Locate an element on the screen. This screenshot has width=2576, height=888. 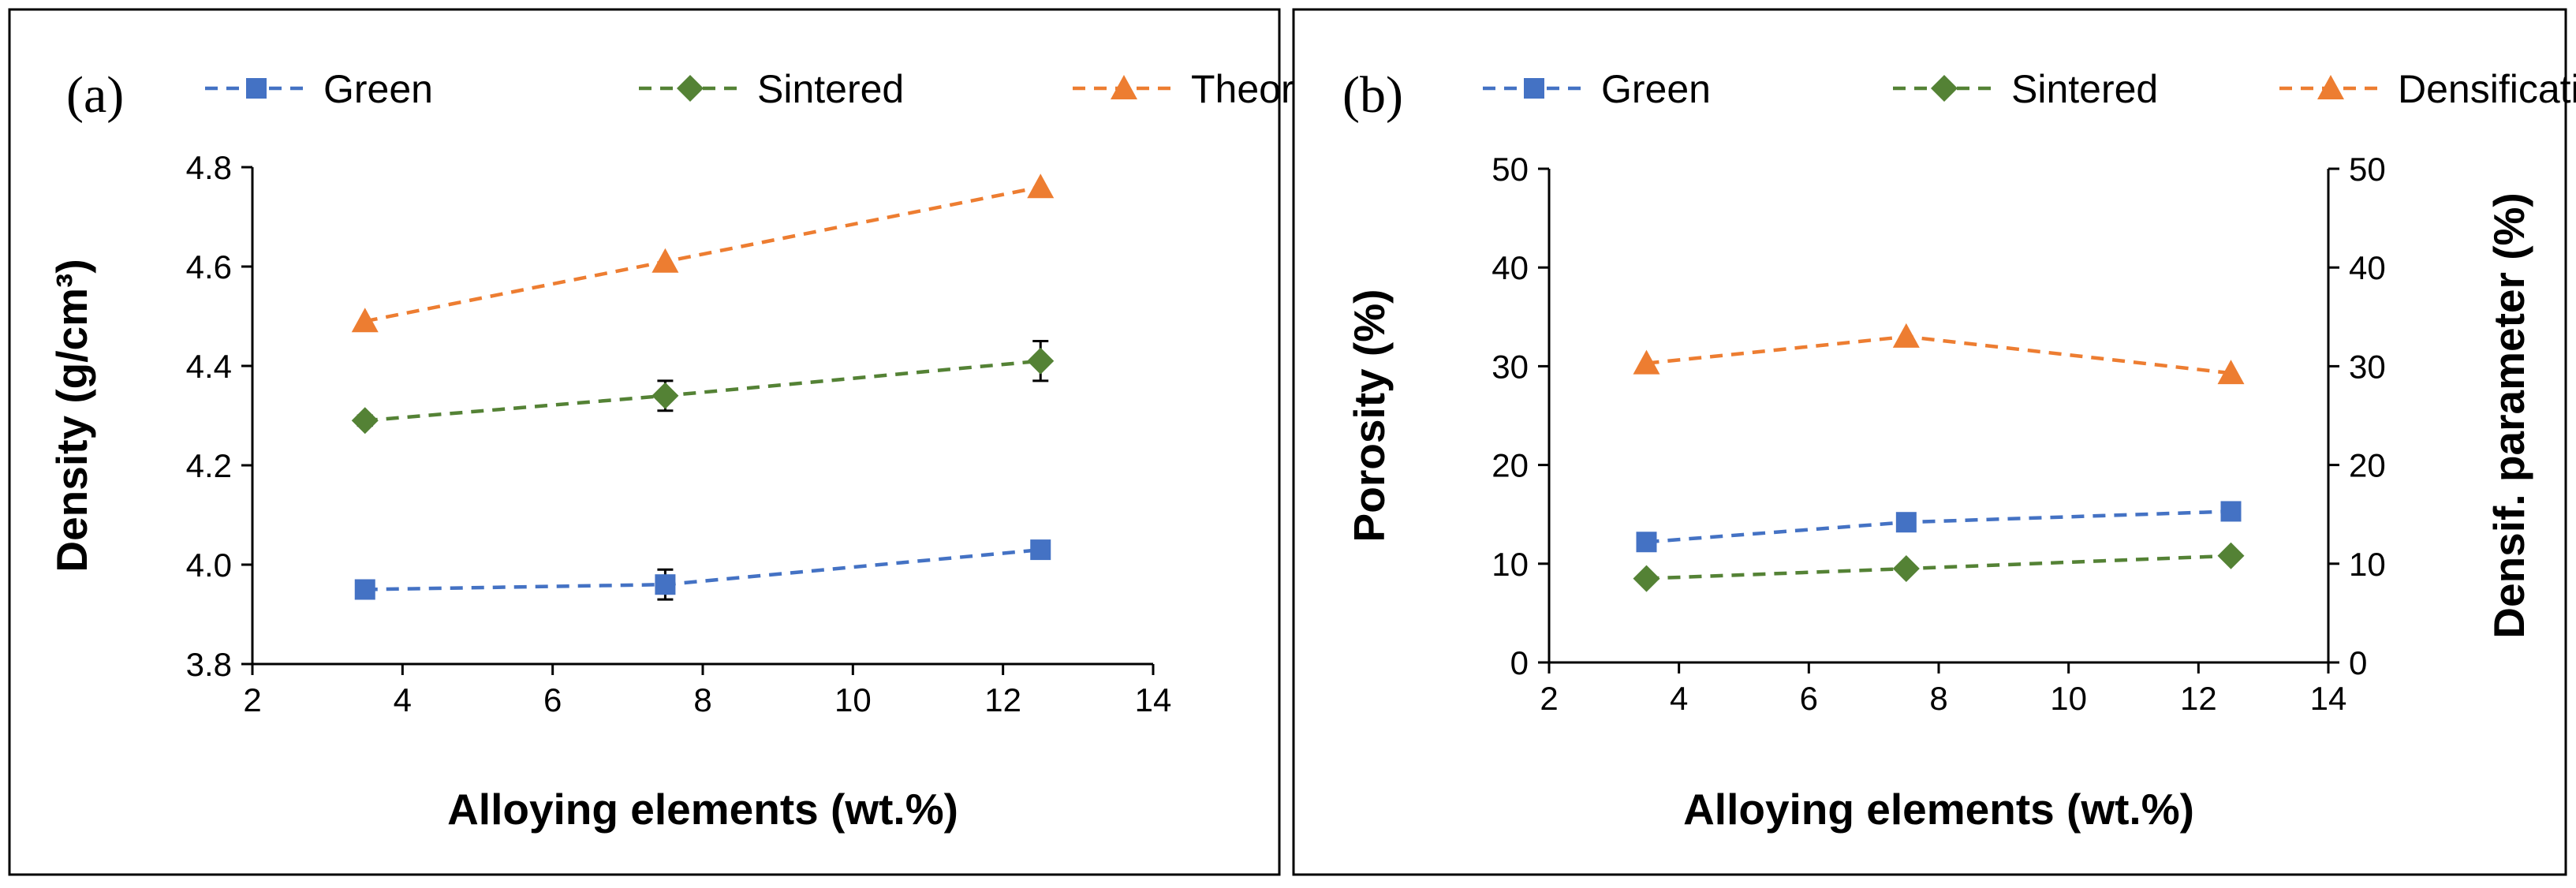
panel-a-y-tick-label: 4.6 is located at coordinates (209, 266).